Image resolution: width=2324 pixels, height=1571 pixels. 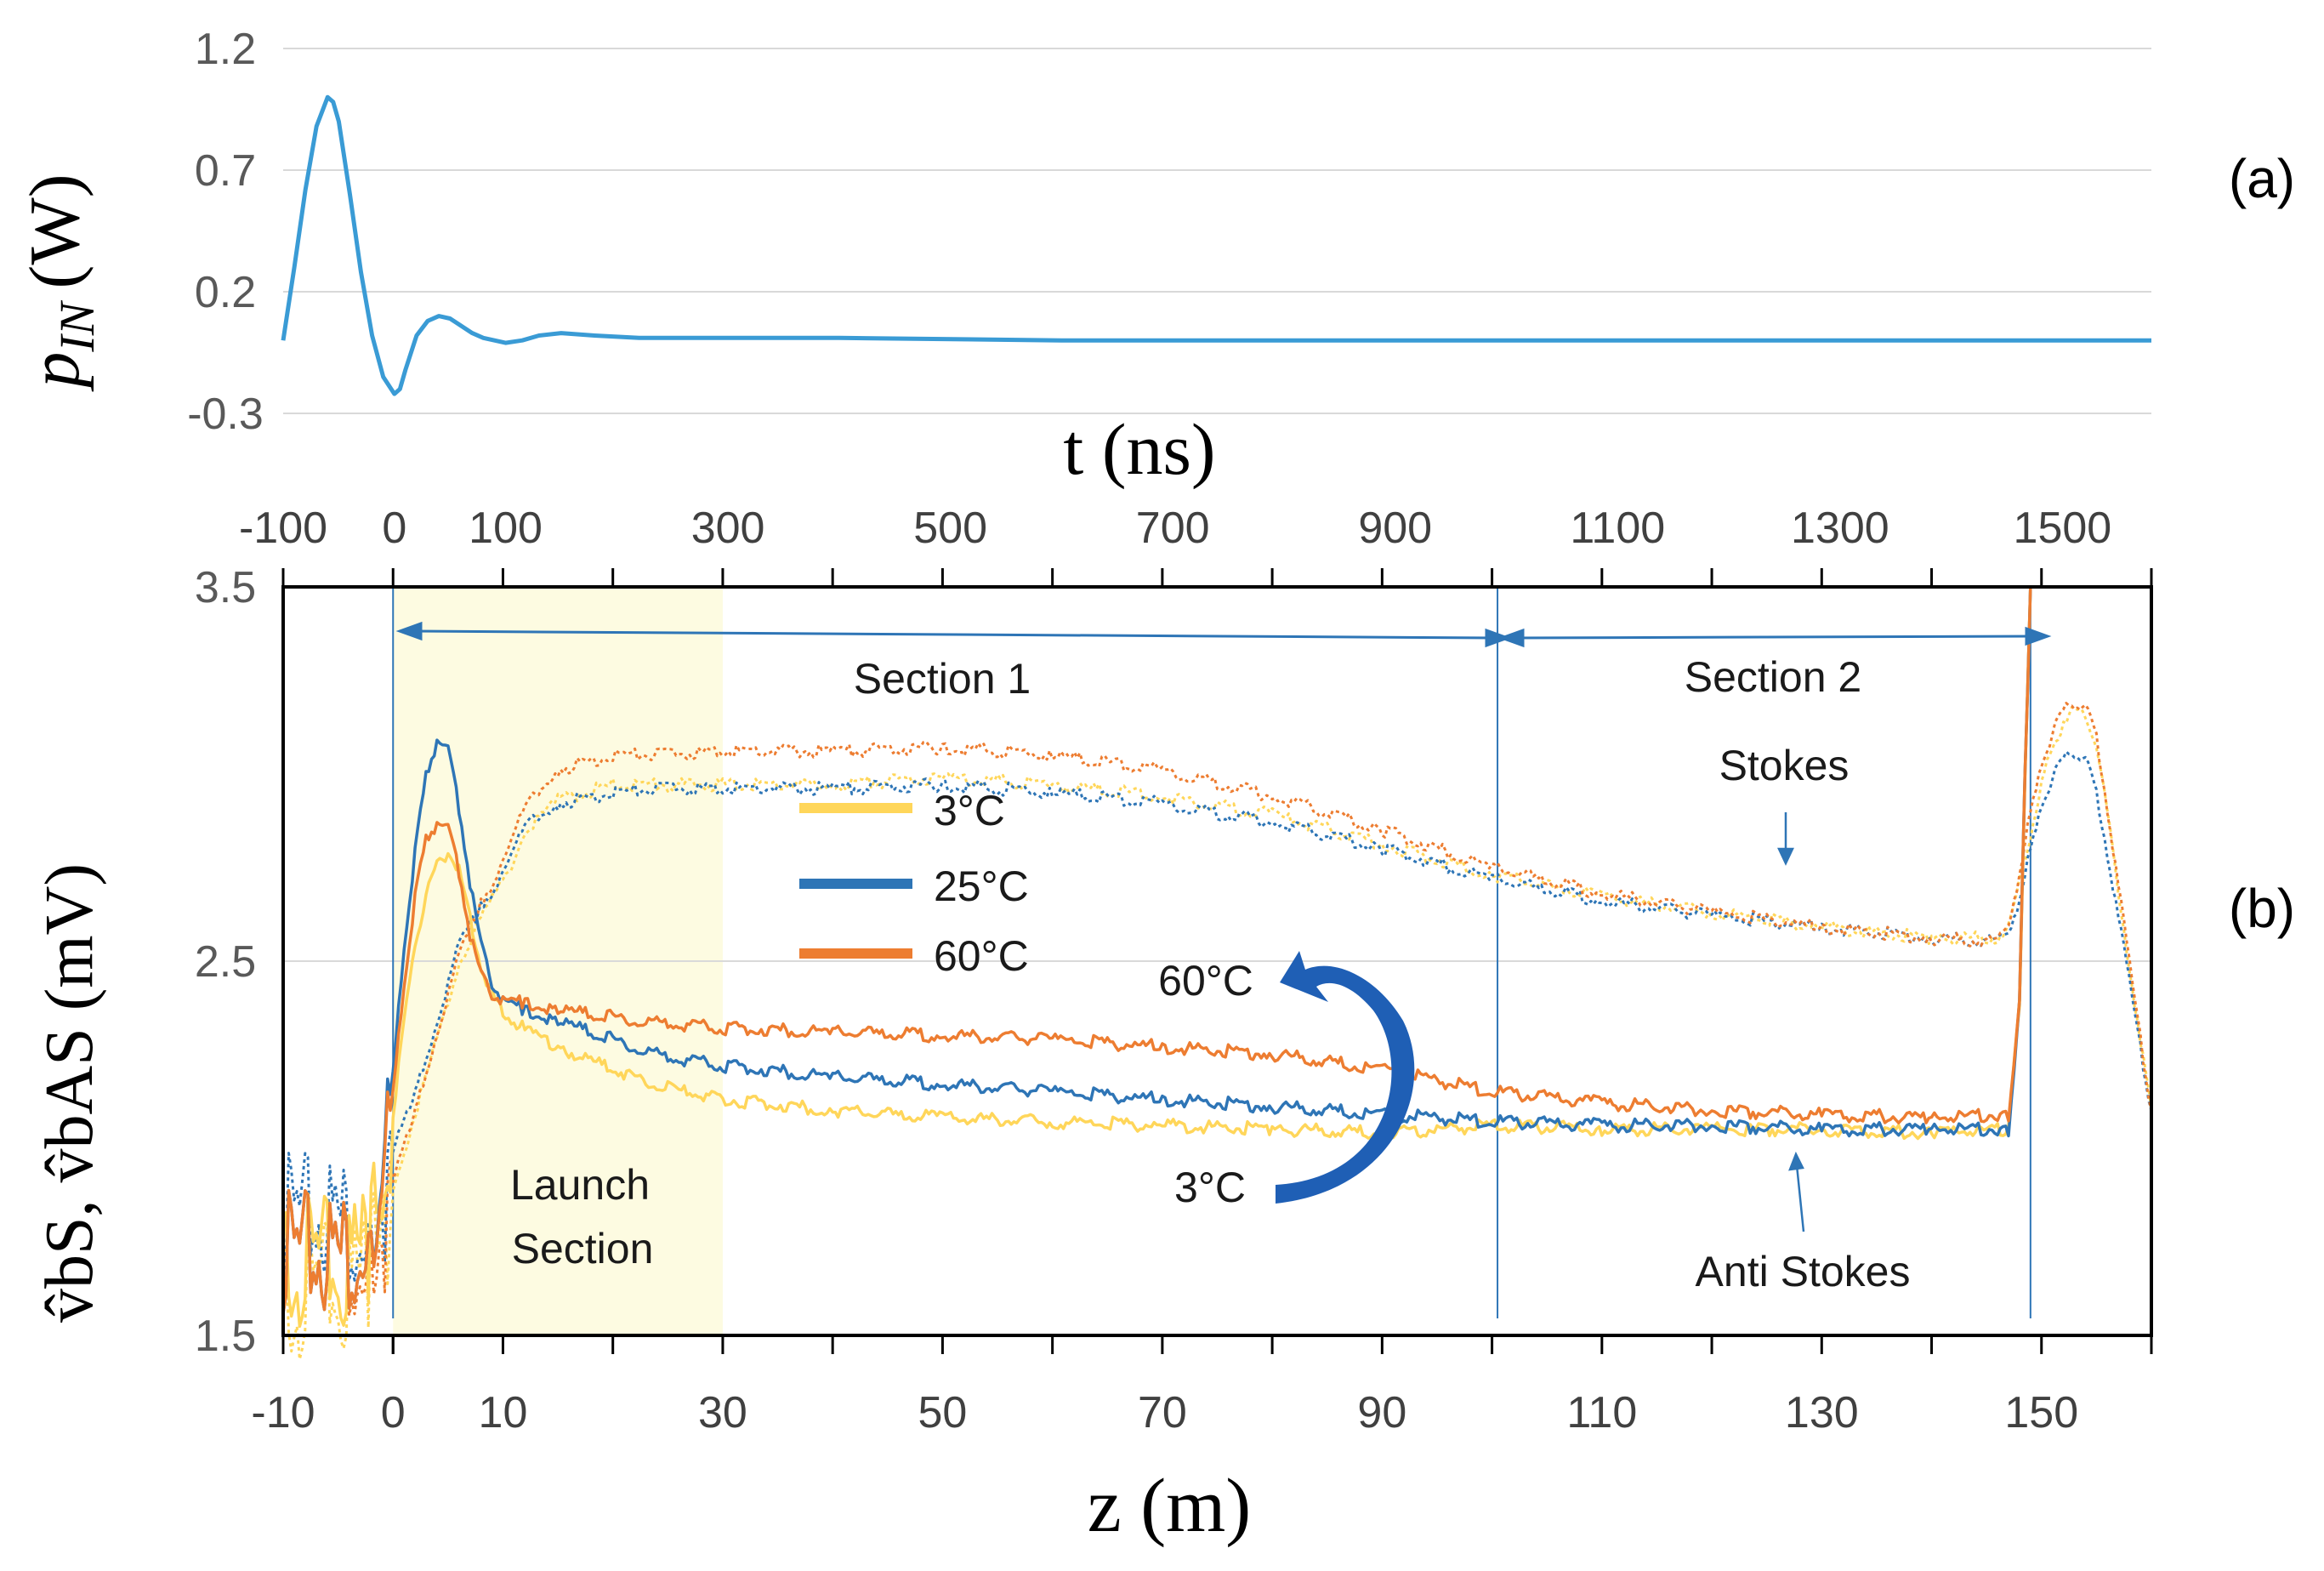 I want to click on legend: 3°C 25°C 60°C, so click(x=914, y=883).